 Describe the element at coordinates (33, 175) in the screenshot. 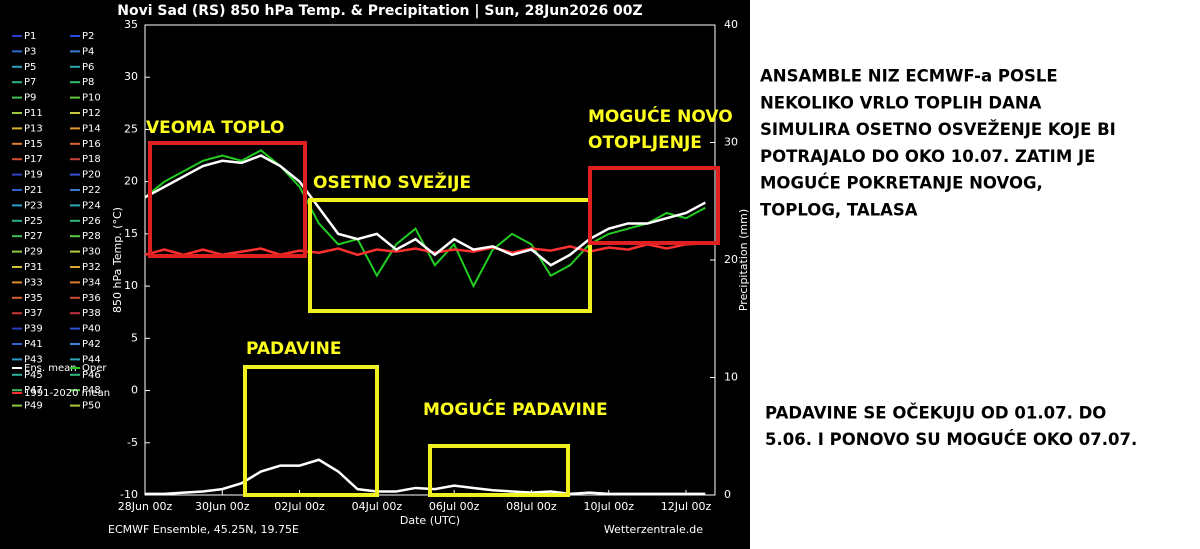

I see `legend-label: P19` at that location.